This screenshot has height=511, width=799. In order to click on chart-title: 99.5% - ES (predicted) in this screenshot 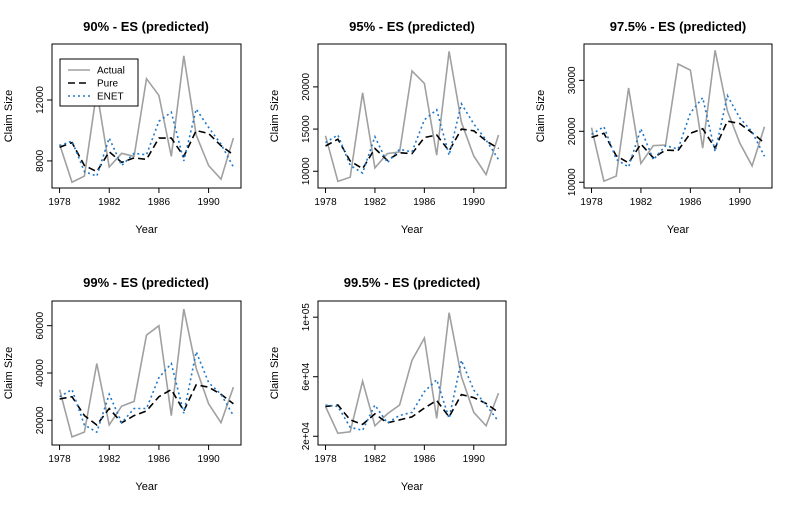, I will do `click(412, 282)`.